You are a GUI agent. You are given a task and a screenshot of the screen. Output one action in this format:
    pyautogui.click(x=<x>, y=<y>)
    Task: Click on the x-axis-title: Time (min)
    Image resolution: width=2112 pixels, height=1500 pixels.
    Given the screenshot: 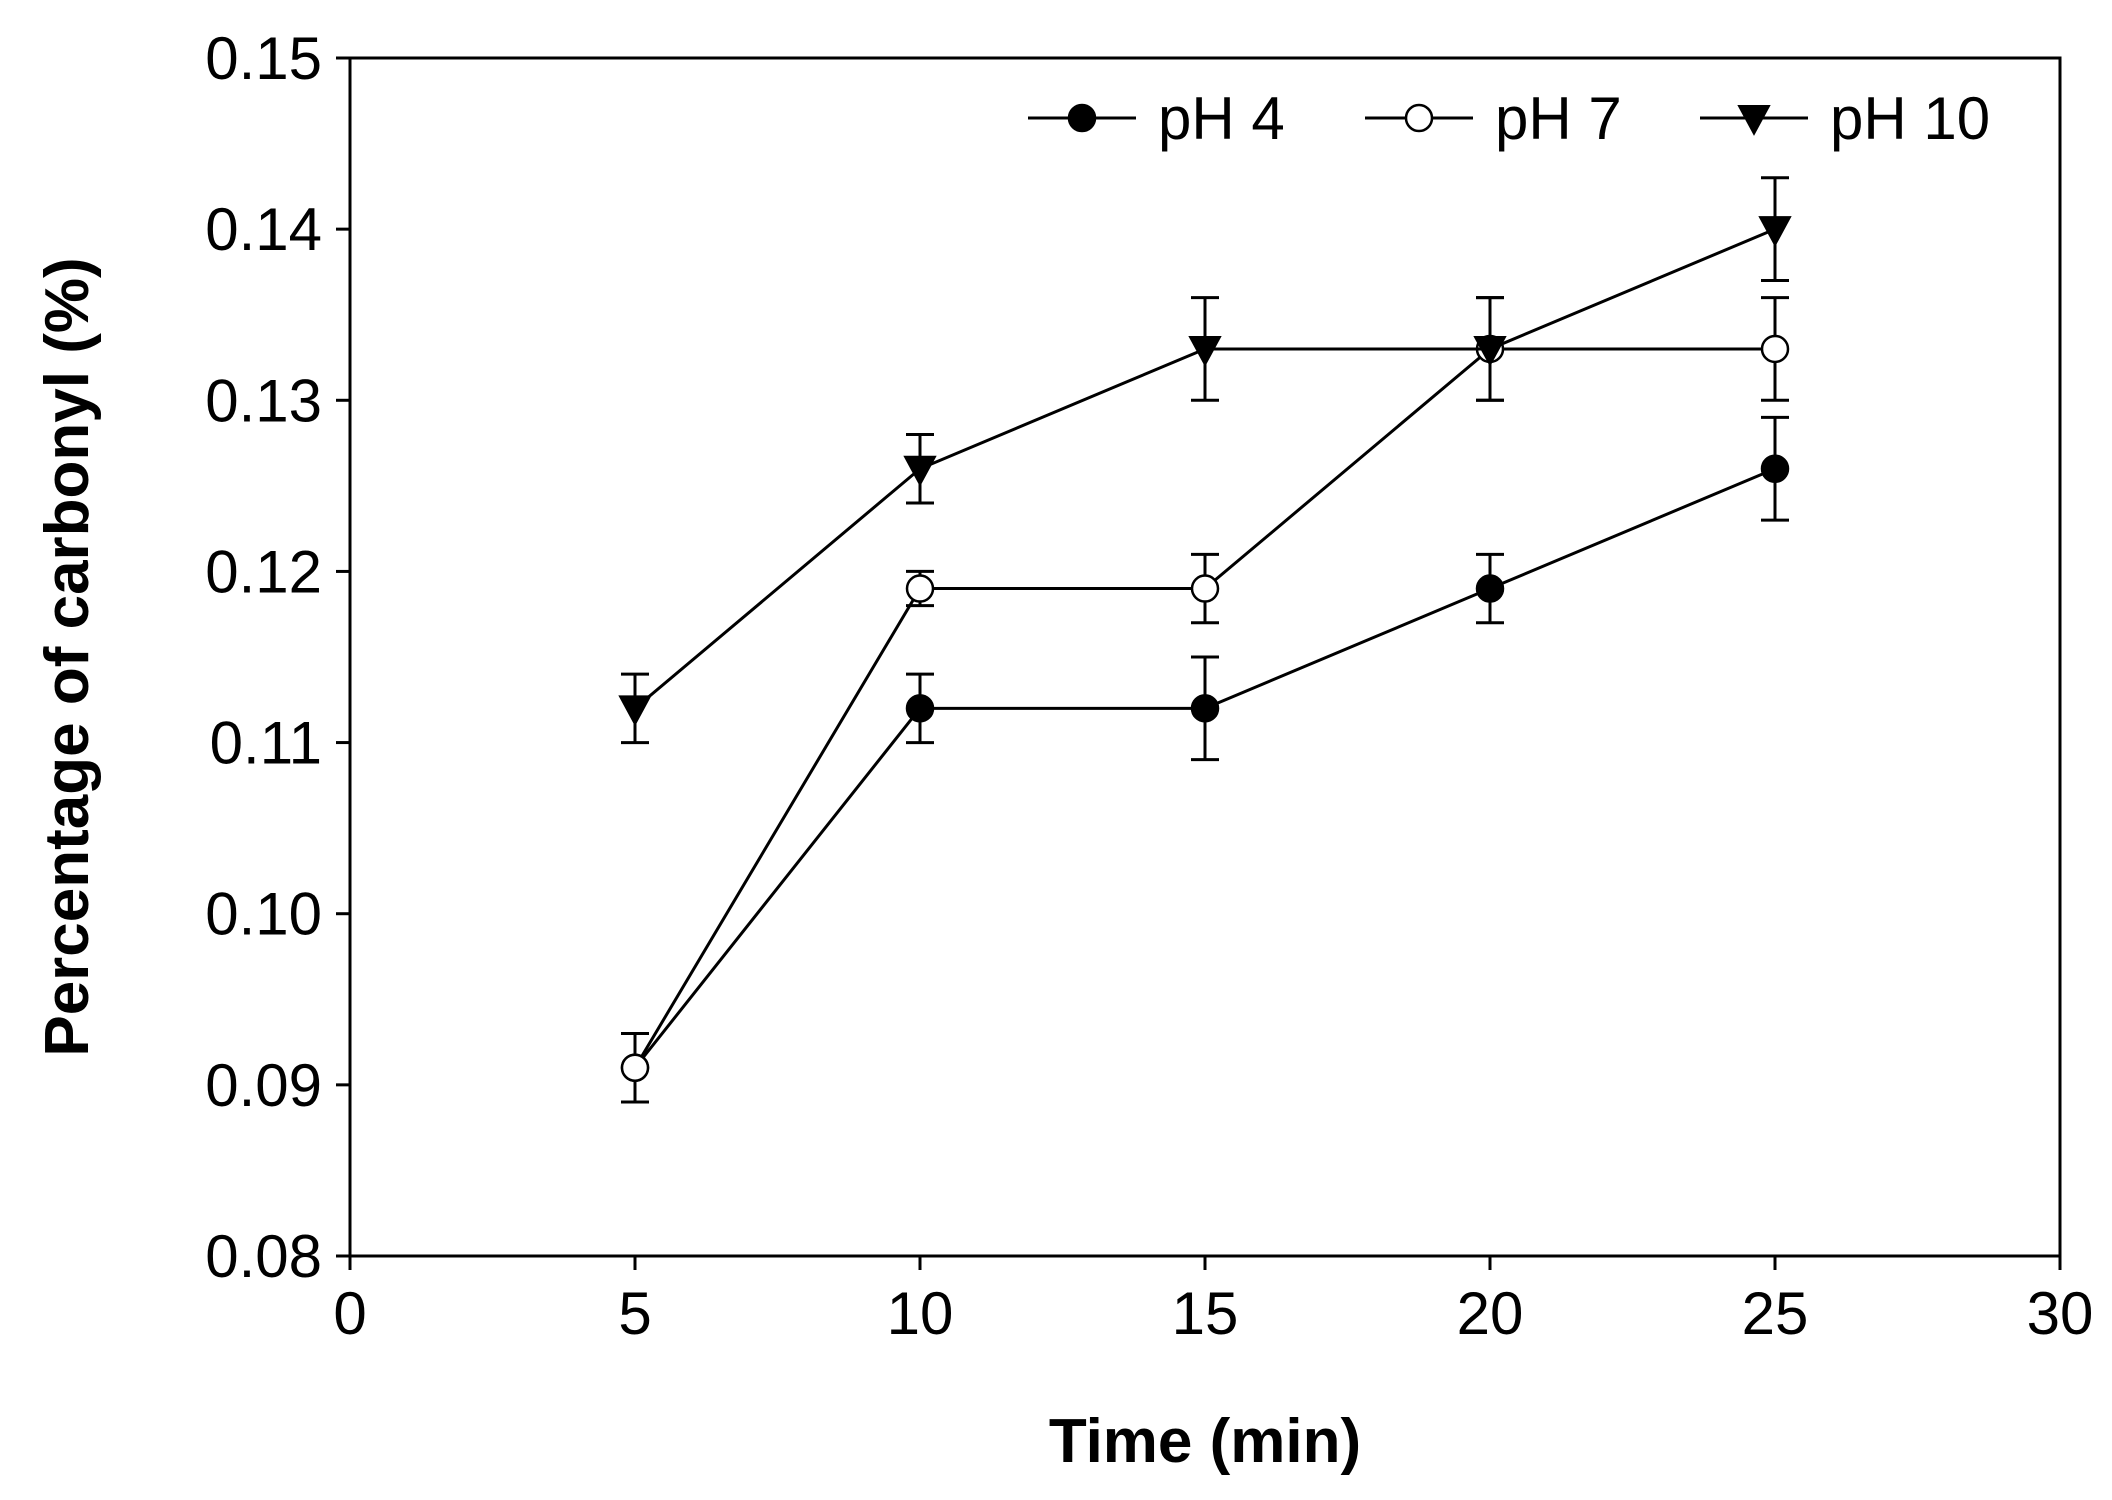 What is the action you would take?
    pyautogui.click(x=1205, y=1441)
    